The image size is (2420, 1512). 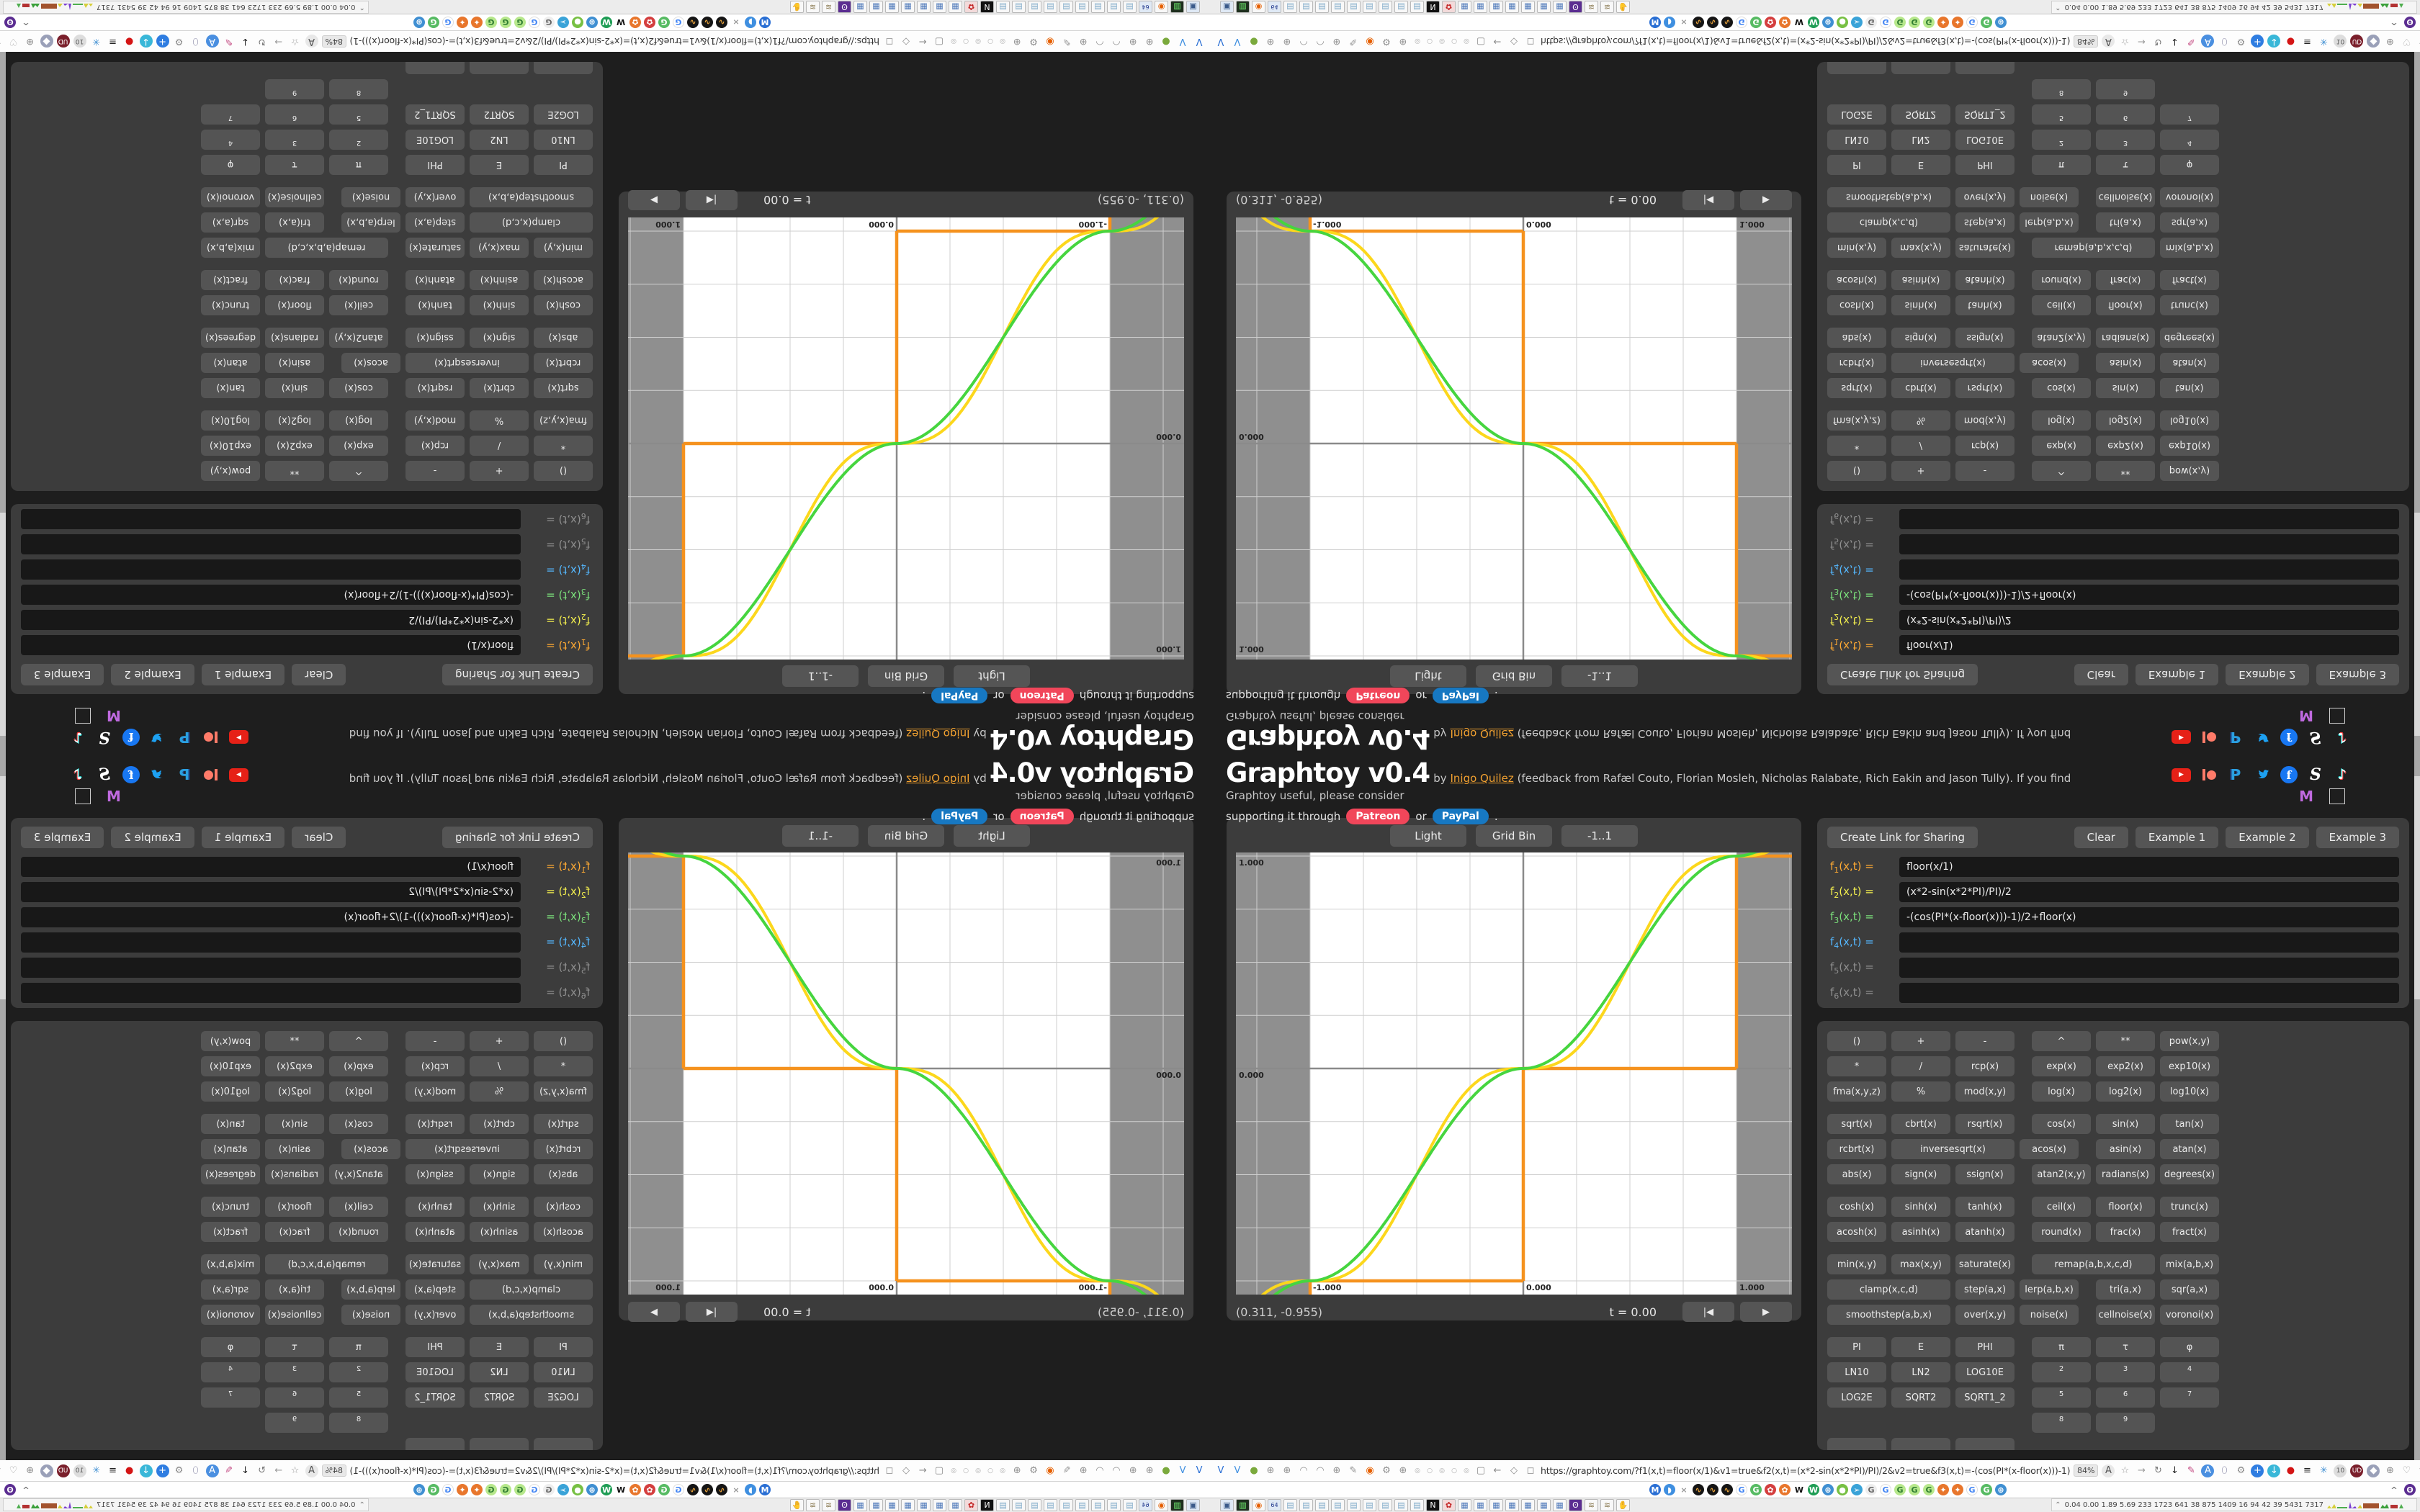 What do you see at coordinates (500, 338) in the screenshot?
I see `function-button-sign-x: sign(x)` at bounding box center [500, 338].